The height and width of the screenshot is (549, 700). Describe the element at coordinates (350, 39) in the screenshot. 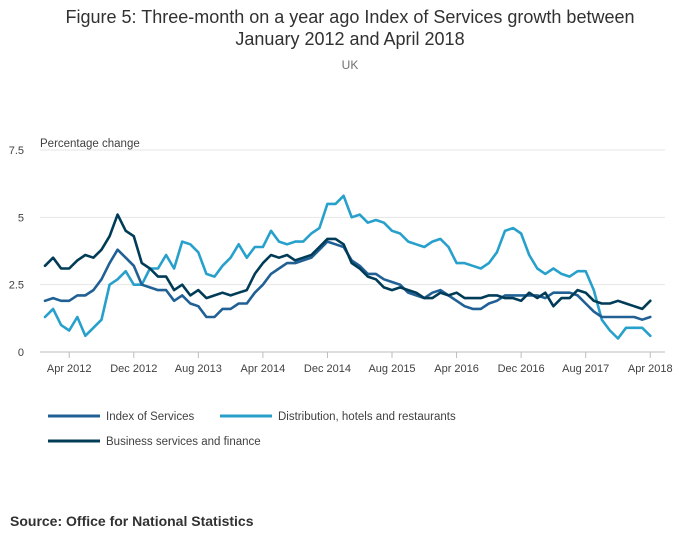

I see `chart-title-line-2: January 2012 and April 2018` at that location.